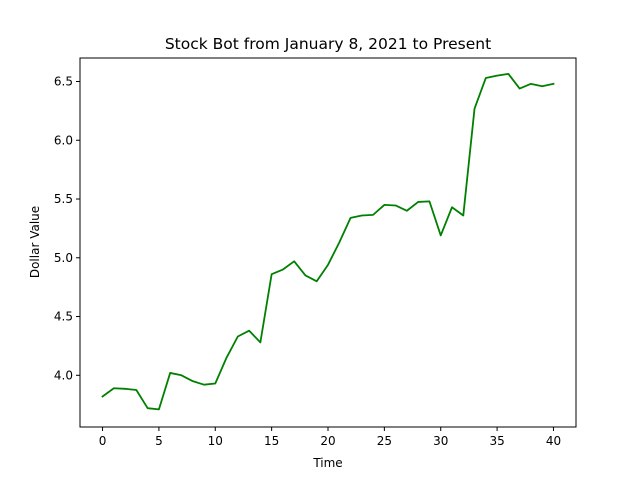 This screenshot has width=640, height=480. What do you see at coordinates (63, 140) in the screenshot?
I see `y-tick-label: 6.0` at bounding box center [63, 140].